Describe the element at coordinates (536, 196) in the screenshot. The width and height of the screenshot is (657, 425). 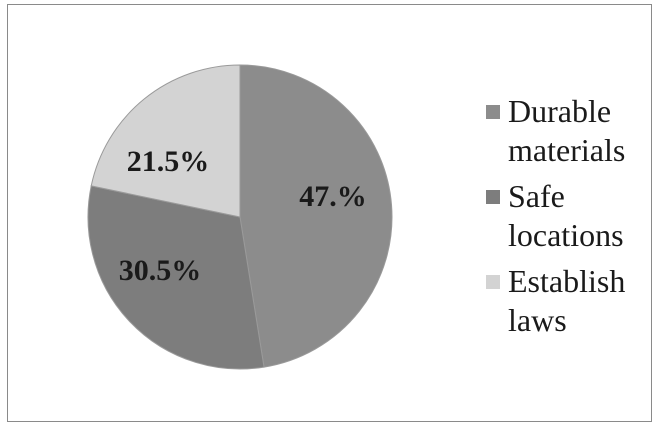
I see `legend-label-line1: Safe` at that location.